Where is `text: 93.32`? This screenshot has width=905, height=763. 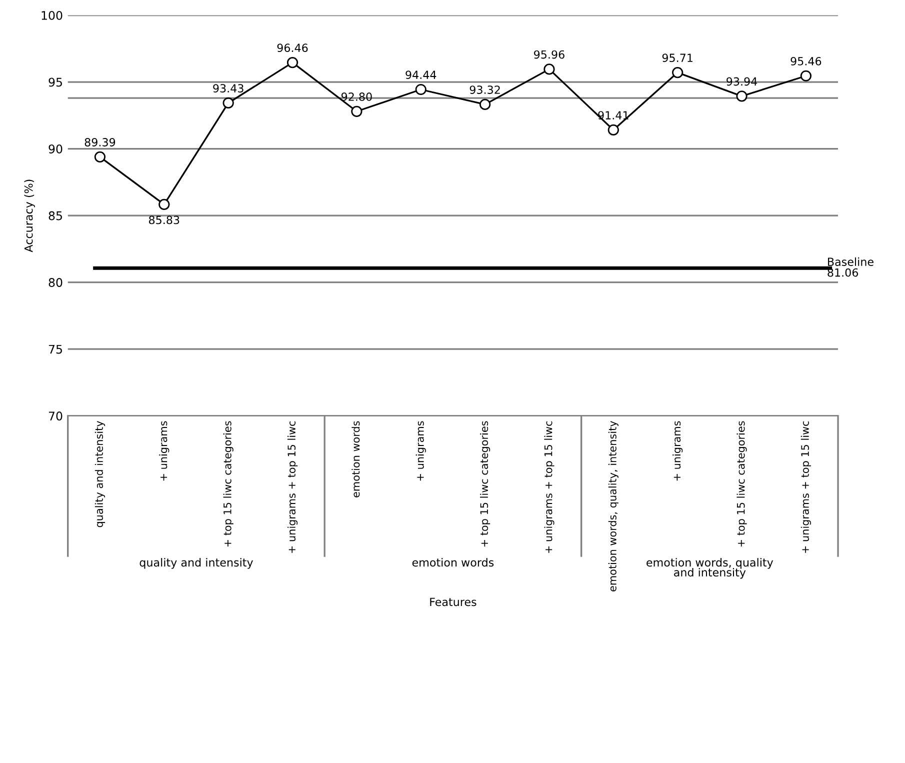 text: 93.32 is located at coordinates (485, 90).